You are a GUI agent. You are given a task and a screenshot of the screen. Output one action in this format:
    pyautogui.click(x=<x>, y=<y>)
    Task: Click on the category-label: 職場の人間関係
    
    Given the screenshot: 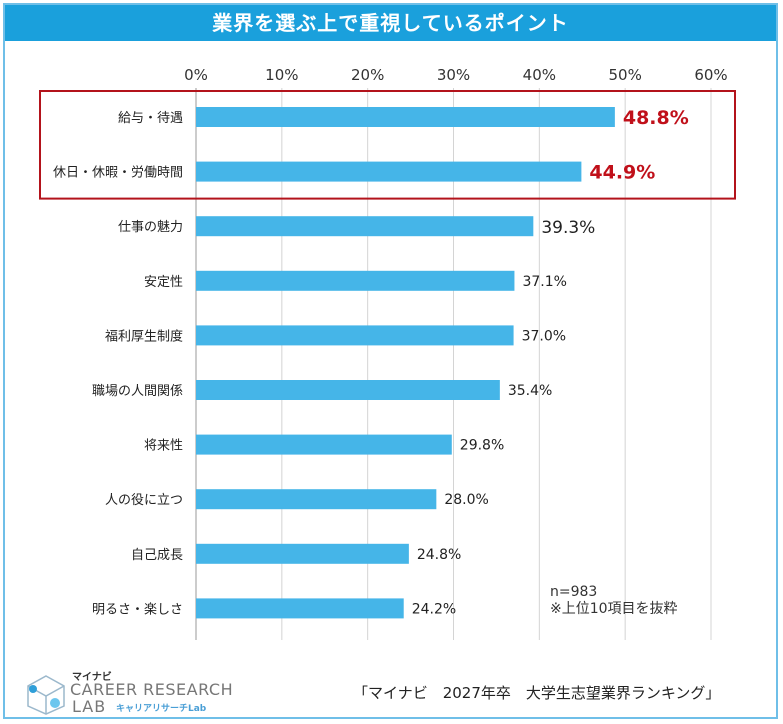 What is the action you would take?
    pyautogui.click(x=137, y=391)
    